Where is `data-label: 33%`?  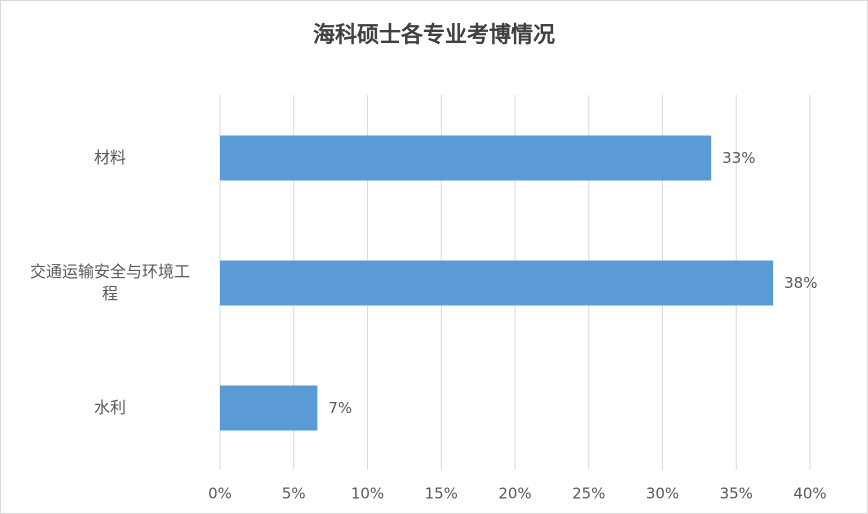
data-label: 33% is located at coordinates (738, 158).